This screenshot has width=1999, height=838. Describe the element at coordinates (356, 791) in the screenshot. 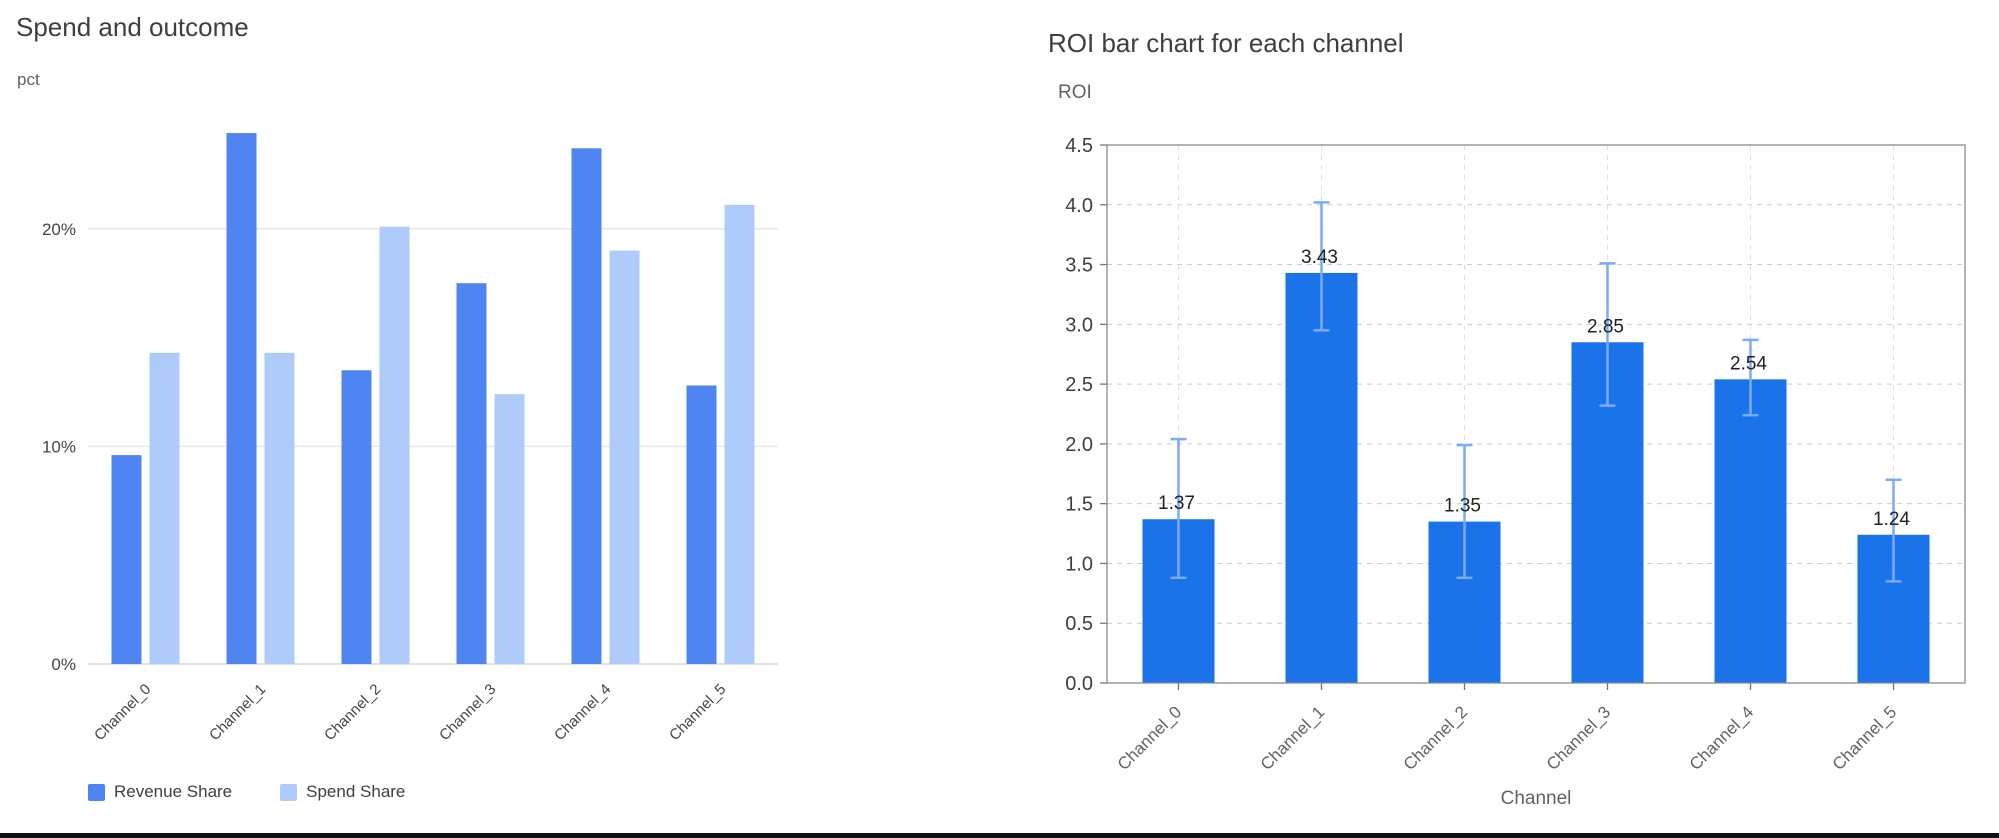

I see `spend-share-legend-label: Spend Share` at that location.